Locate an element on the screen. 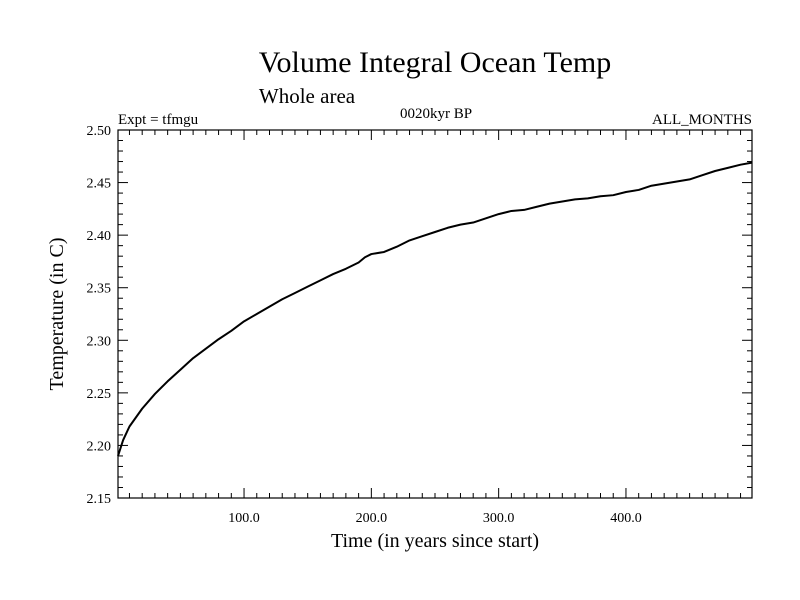 The height and width of the screenshot is (600, 800). experiment-label: Expt = tfmgu is located at coordinates (158, 120).